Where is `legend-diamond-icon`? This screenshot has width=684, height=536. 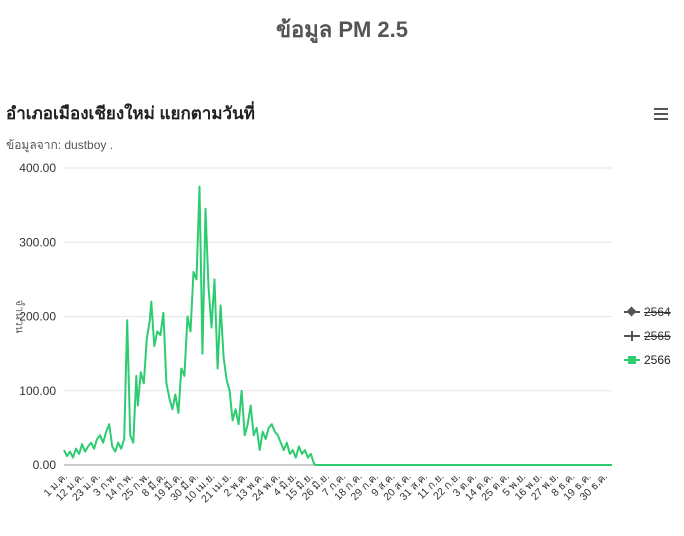
legend-diamond-icon is located at coordinates (632, 312).